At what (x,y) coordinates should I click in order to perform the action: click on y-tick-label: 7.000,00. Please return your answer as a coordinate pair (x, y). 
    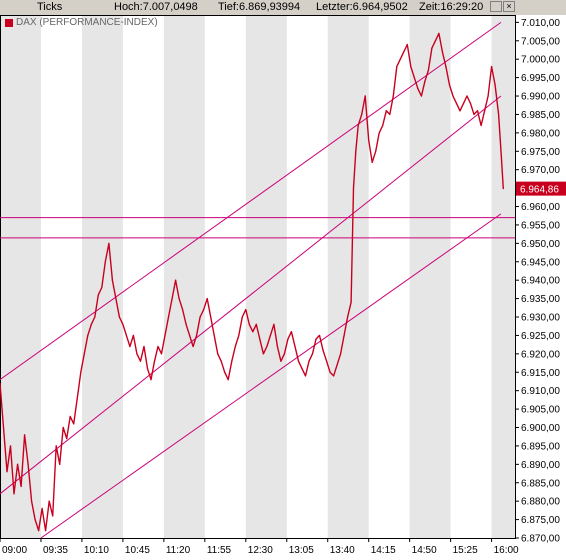
    Looking at the image, I should click on (540, 60).